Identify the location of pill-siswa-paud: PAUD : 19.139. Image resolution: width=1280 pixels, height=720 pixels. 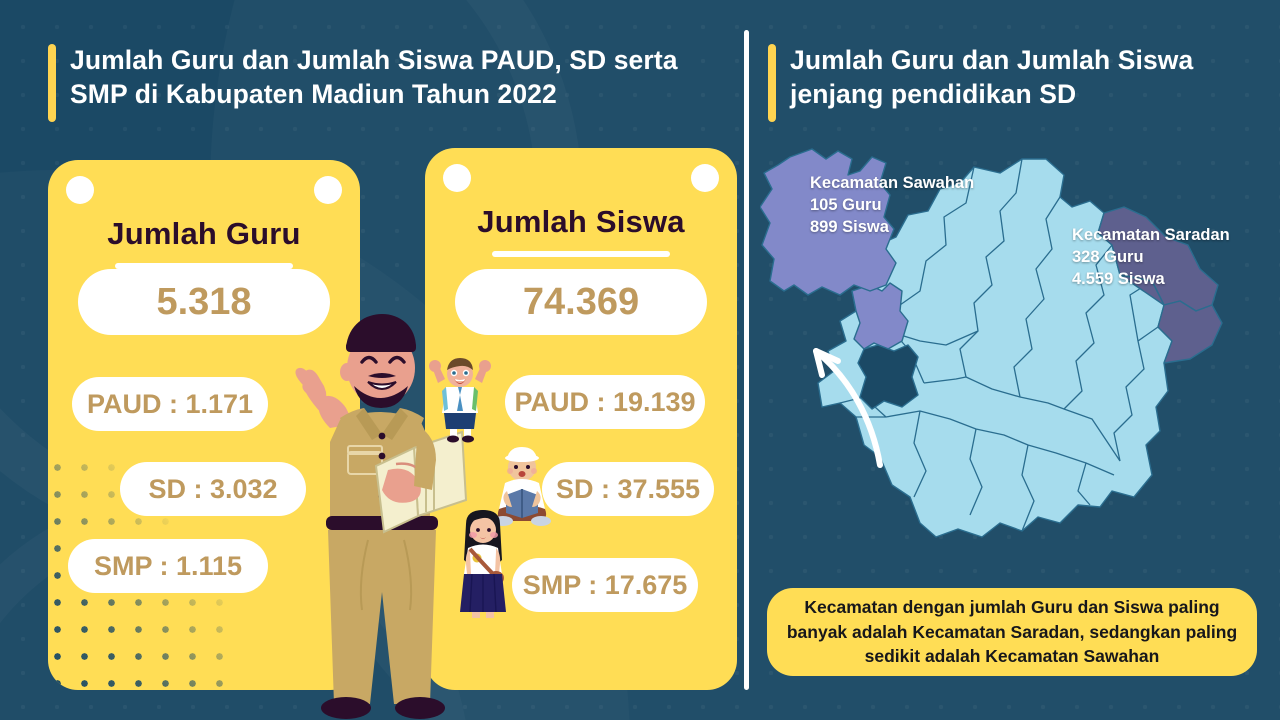
(605, 402).